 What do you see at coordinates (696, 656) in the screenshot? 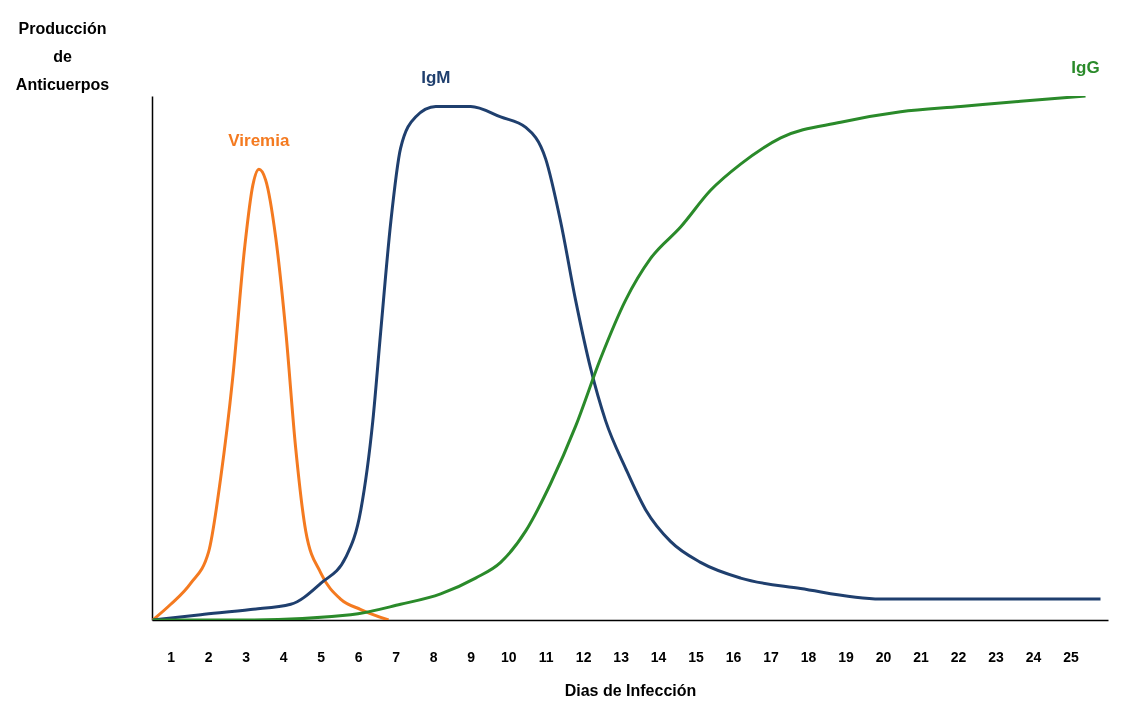
I see `x-tick-label: 15` at bounding box center [696, 656].